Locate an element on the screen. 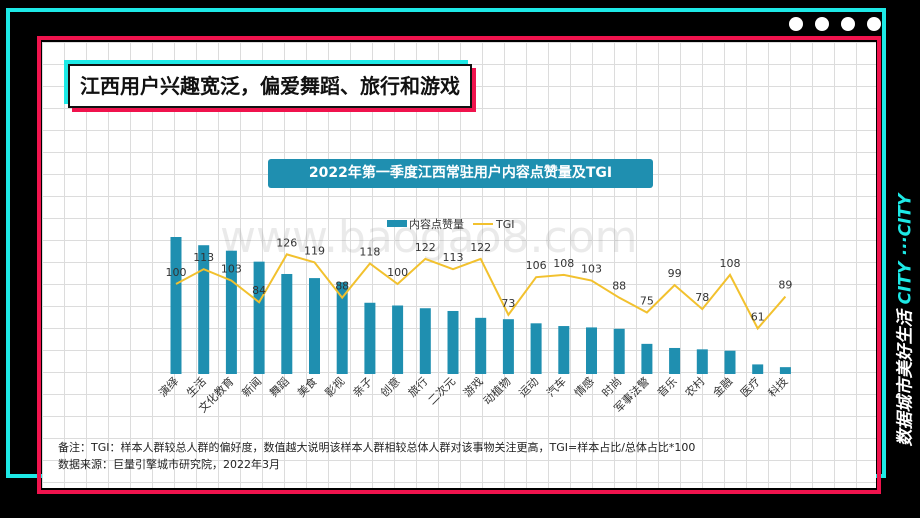 The height and width of the screenshot is (518, 920). x-tick-label: 演绎 is located at coordinates (168, 386).